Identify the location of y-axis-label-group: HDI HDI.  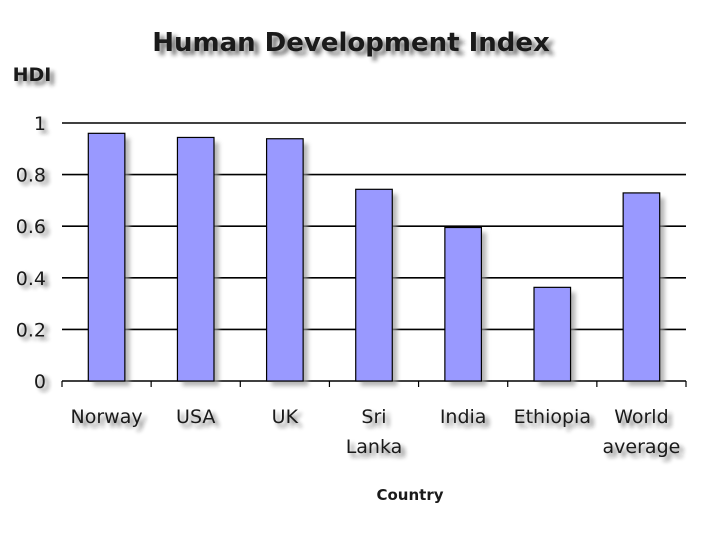
(34, 77).